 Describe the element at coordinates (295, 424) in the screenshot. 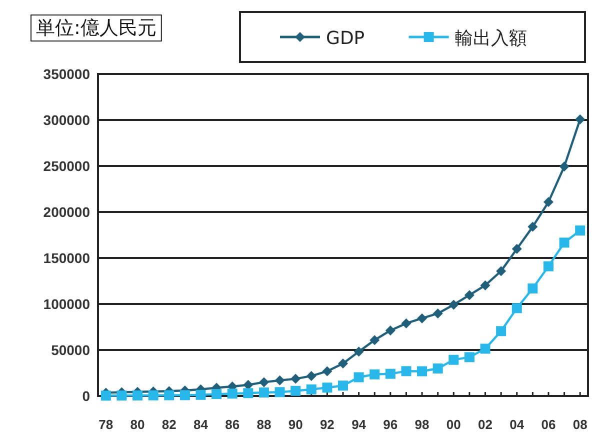

I see `x-tick-label: 90` at that location.